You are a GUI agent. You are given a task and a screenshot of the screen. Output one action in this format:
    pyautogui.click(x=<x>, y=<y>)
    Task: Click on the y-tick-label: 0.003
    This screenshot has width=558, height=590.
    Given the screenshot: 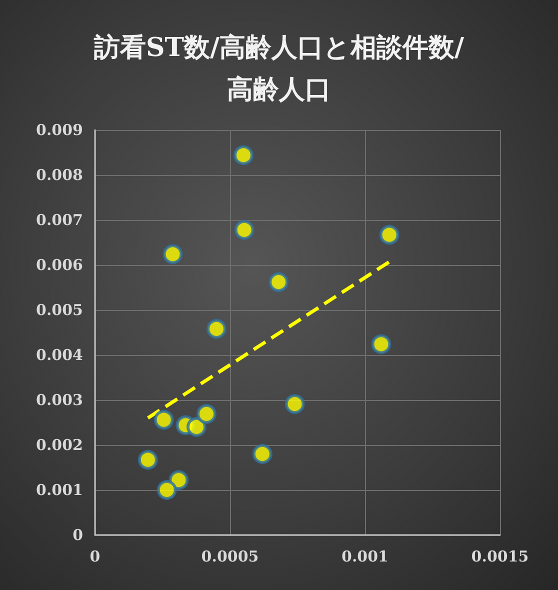 What is the action you would take?
    pyautogui.click(x=59, y=400)
    